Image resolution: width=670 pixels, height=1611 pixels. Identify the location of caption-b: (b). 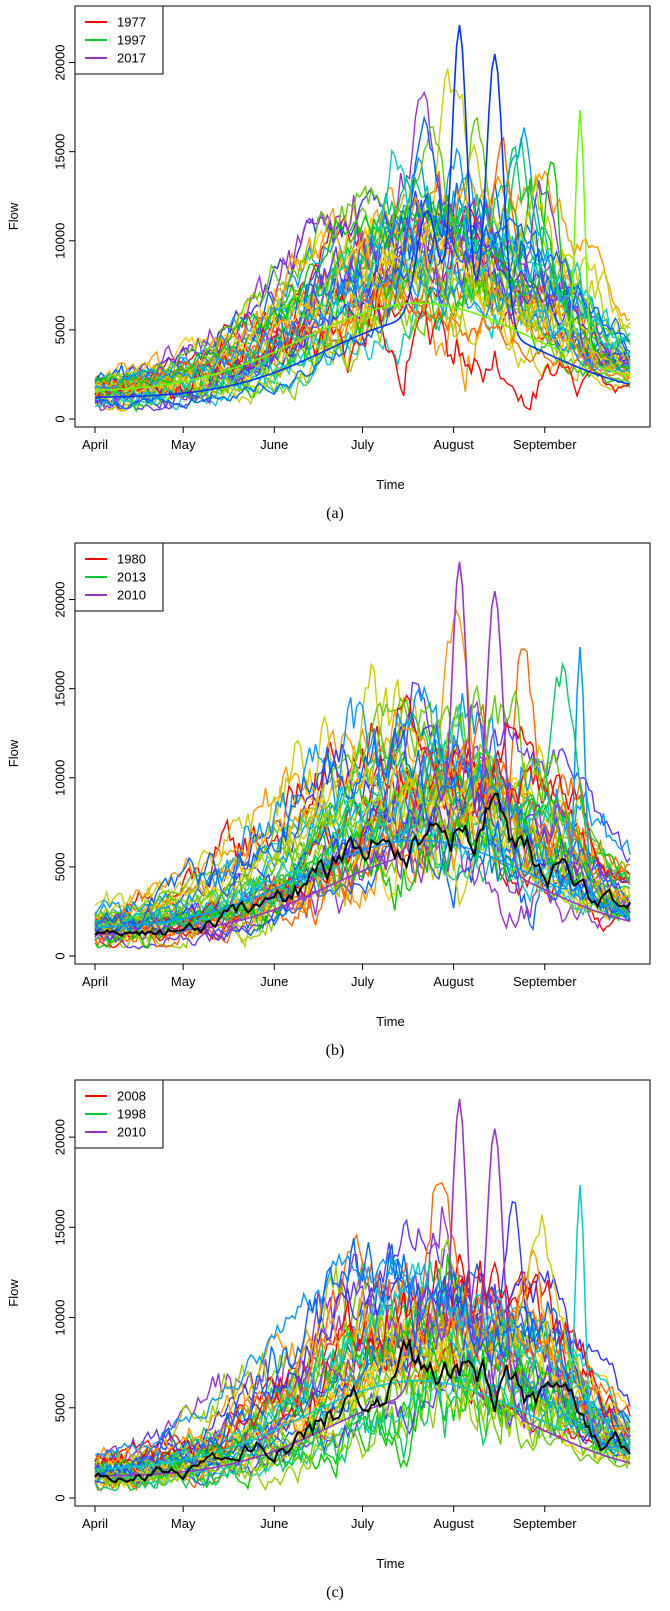
(335, 1050).